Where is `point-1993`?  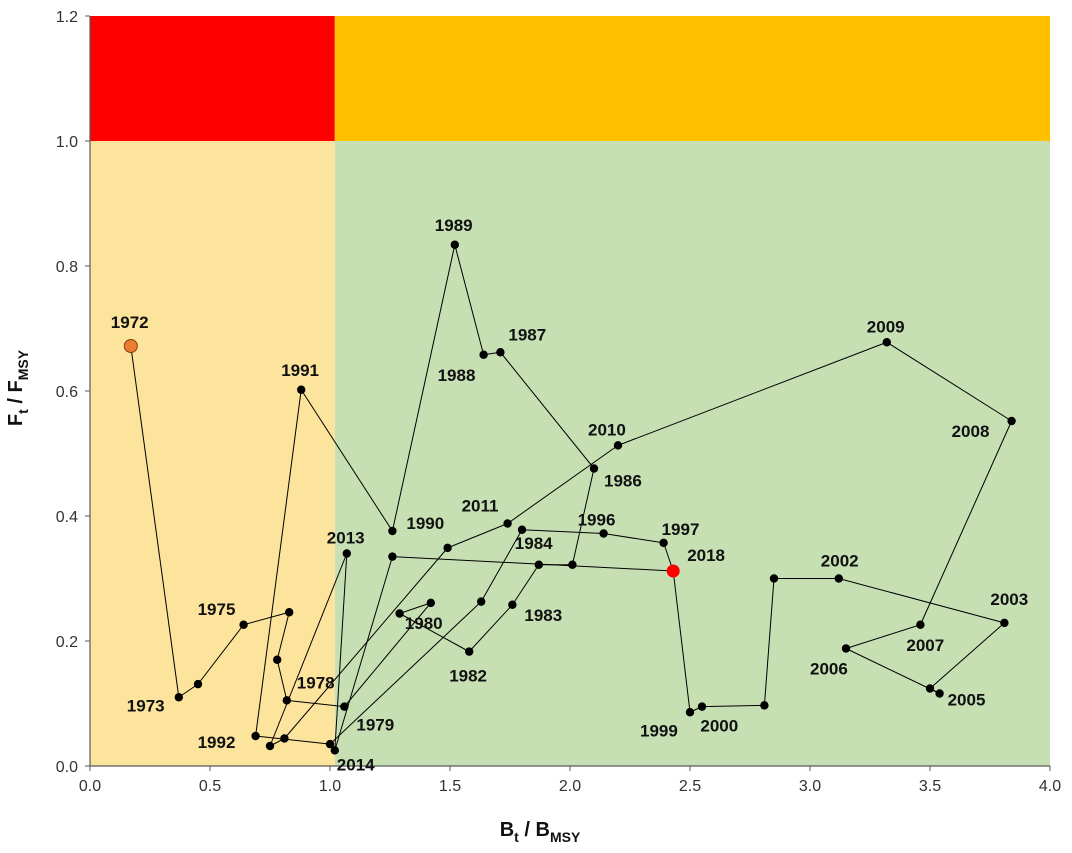
point-1993 is located at coordinates (330, 744).